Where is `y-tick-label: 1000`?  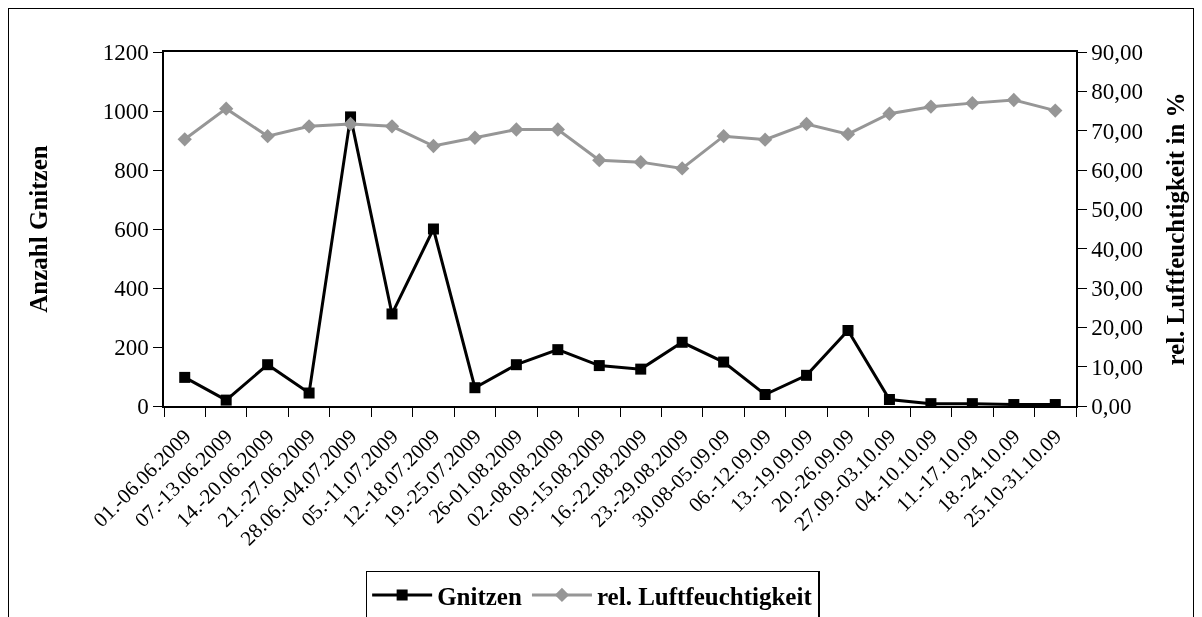
y-tick-label: 1000 is located at coordinates (125, 112).